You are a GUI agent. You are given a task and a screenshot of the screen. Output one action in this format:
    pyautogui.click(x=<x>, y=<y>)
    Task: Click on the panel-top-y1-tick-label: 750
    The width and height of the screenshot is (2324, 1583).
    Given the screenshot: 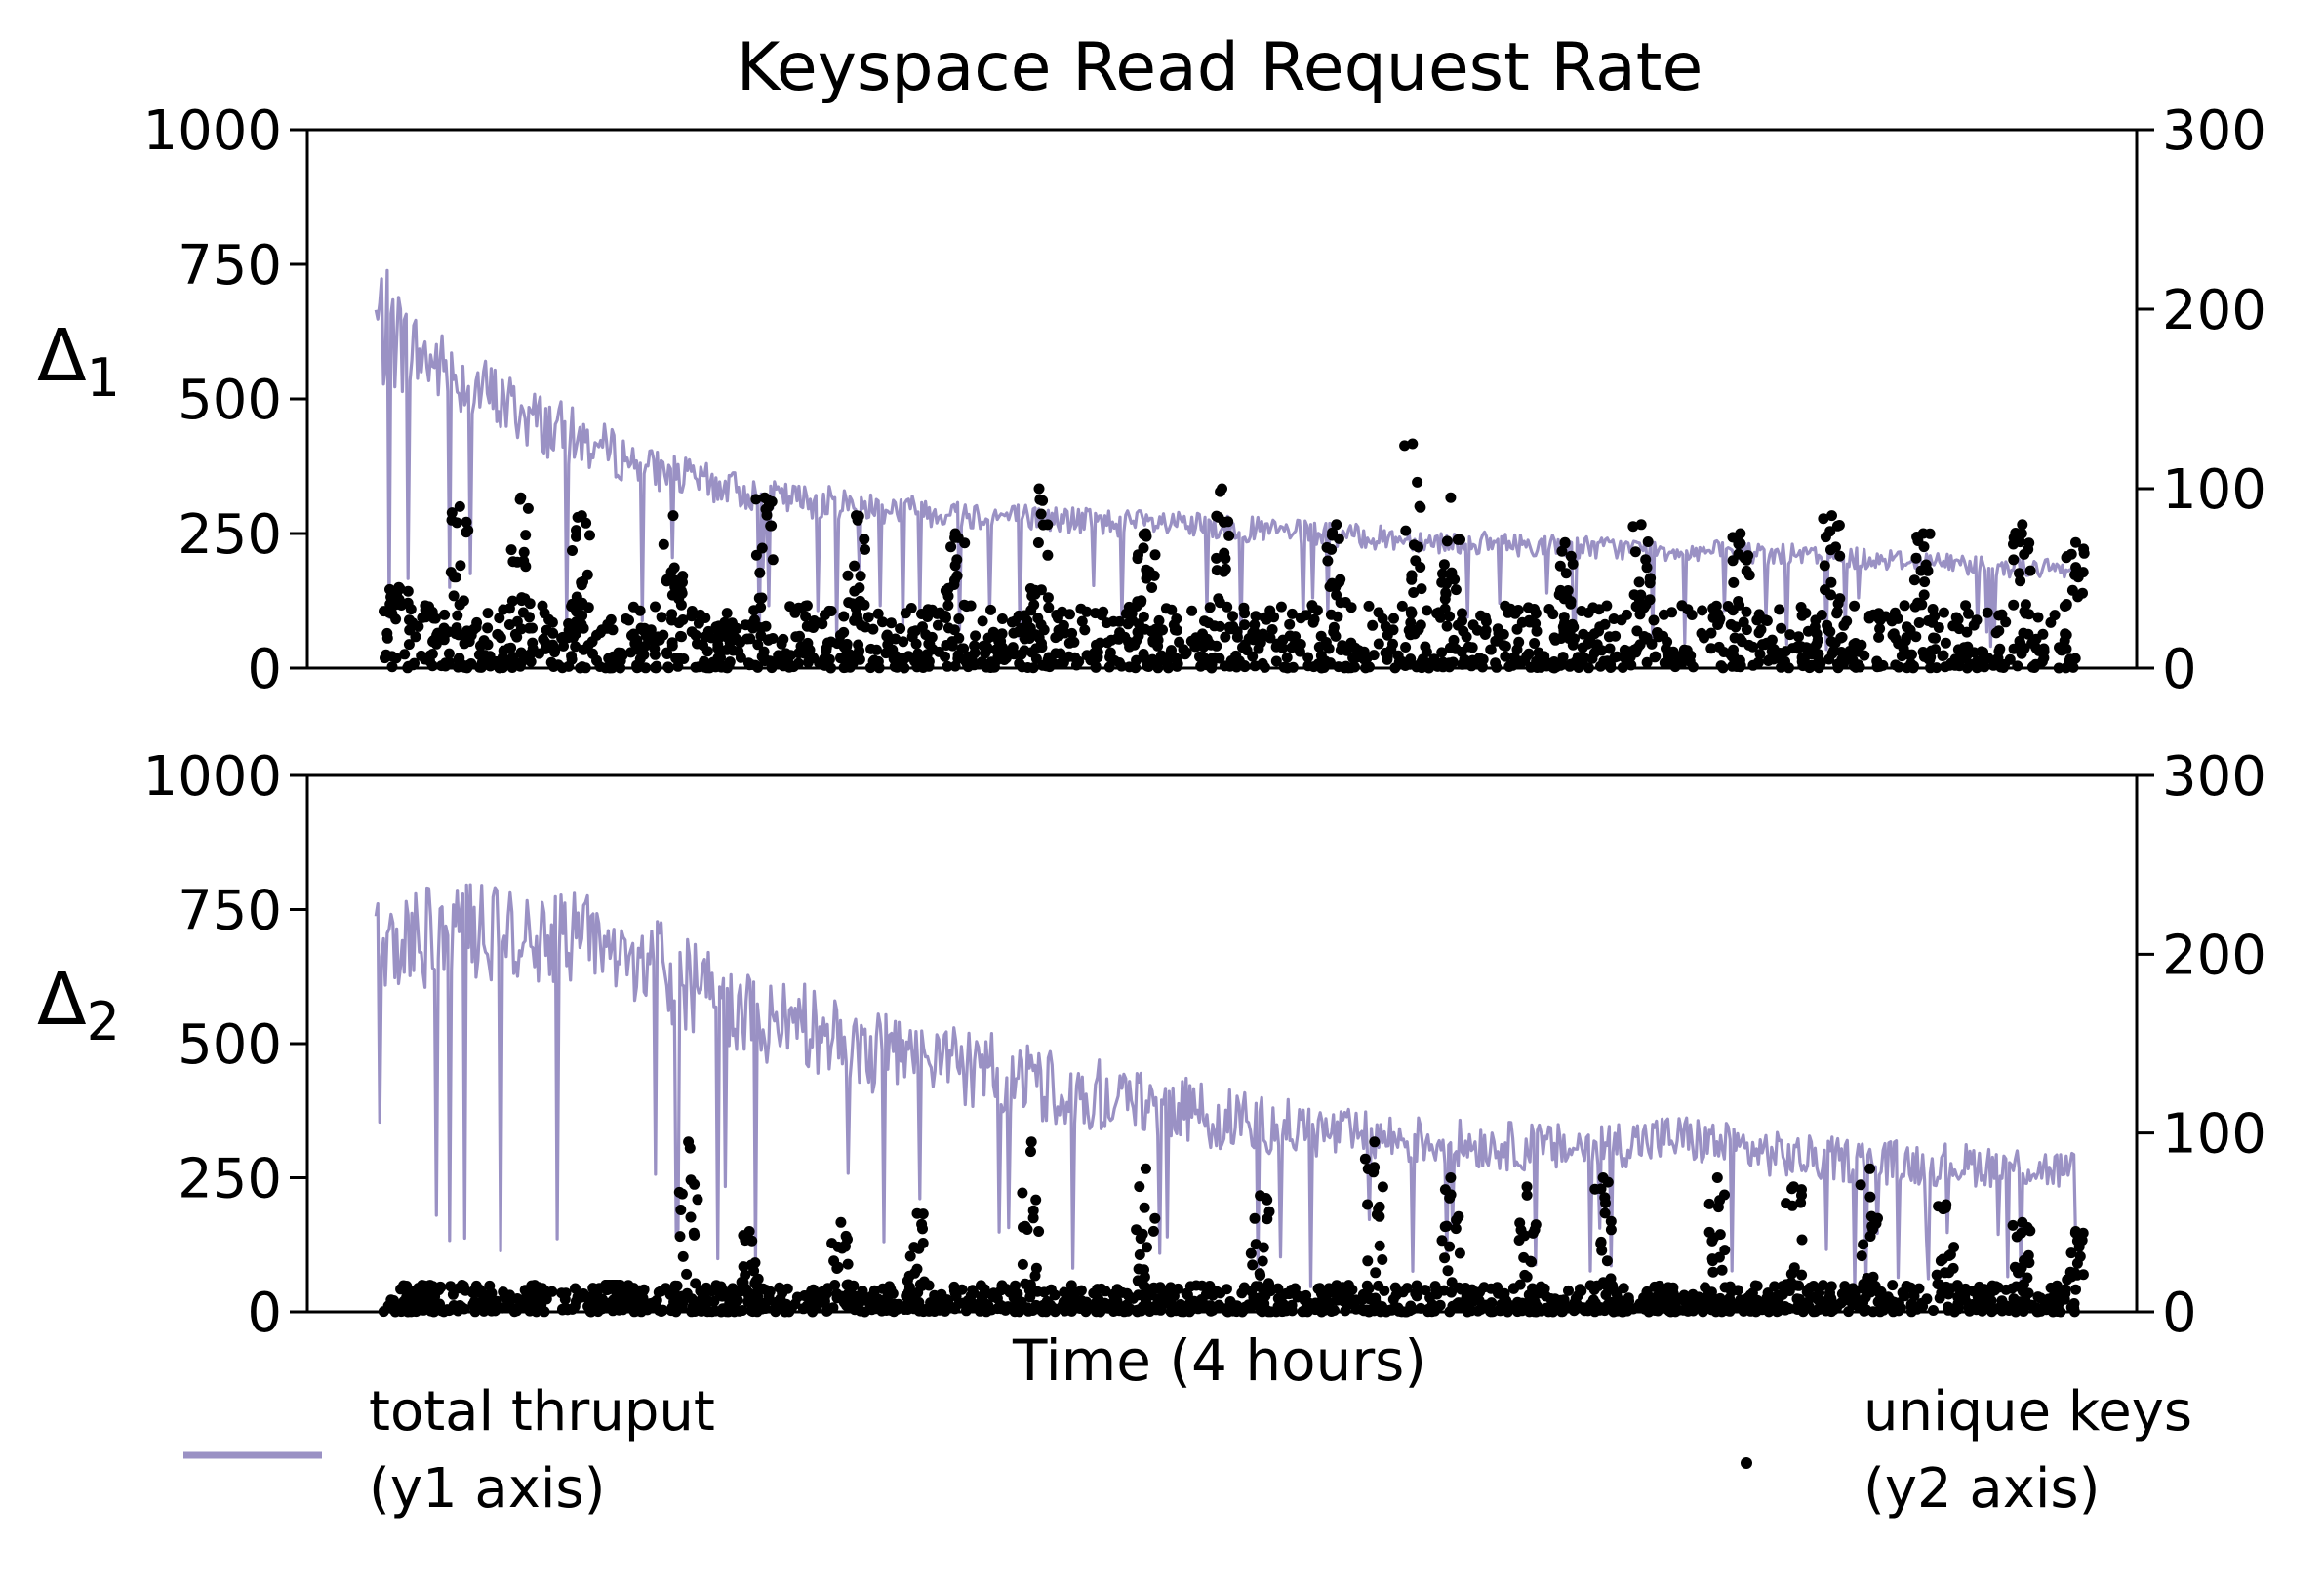 What is the action you would take?
    pyautogui.click(x=230, y=265)
    